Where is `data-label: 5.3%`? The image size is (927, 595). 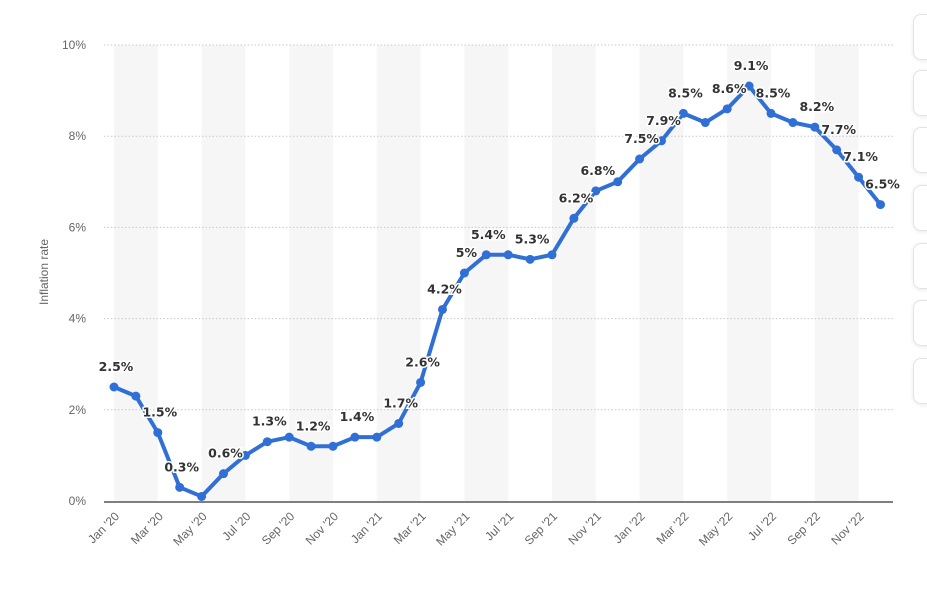 data-label: 5.3% is located at coordinates (532, 238).